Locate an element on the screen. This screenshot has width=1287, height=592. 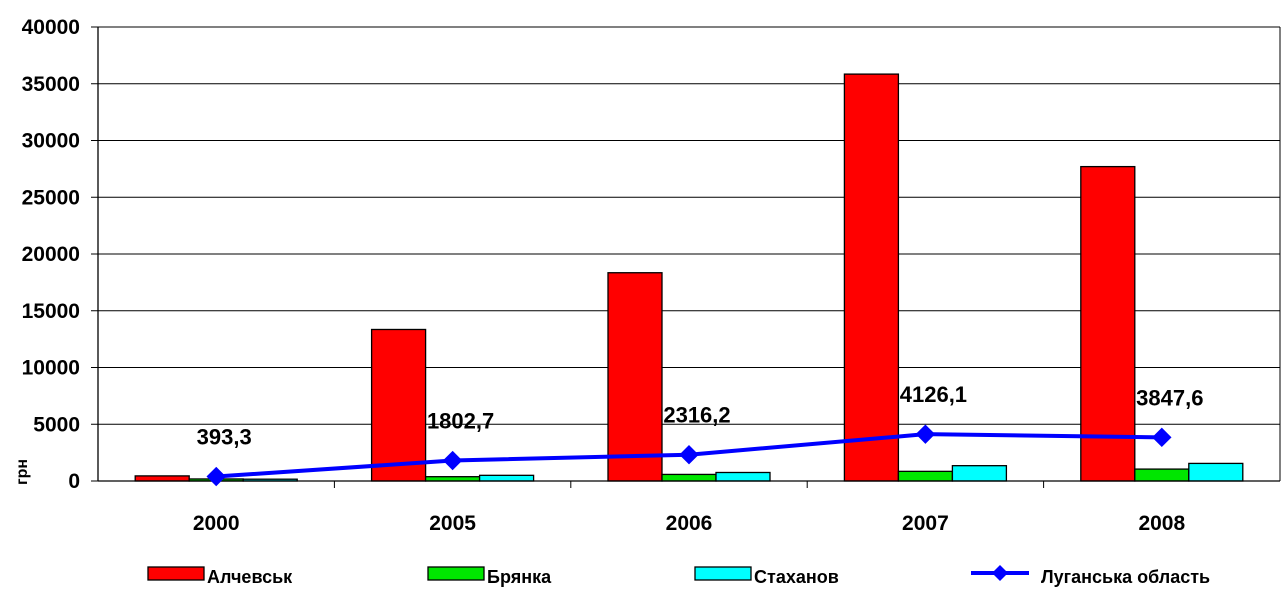
y-axis-label: грн is located at coordinates (22, 472).